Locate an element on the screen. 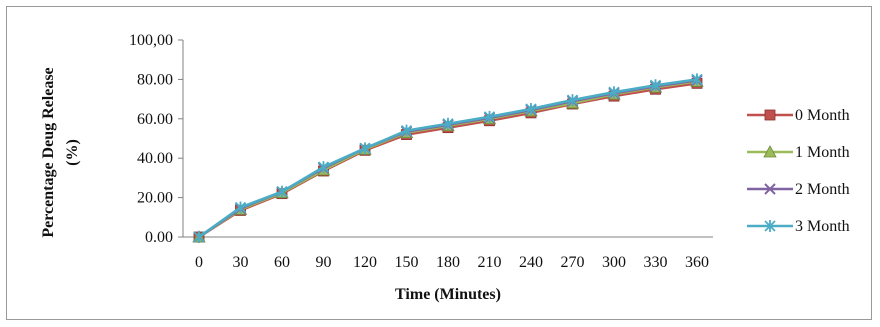  legend: 0 Month 1 Month 2 Month 3 Month is located at coordinates (798, 171).